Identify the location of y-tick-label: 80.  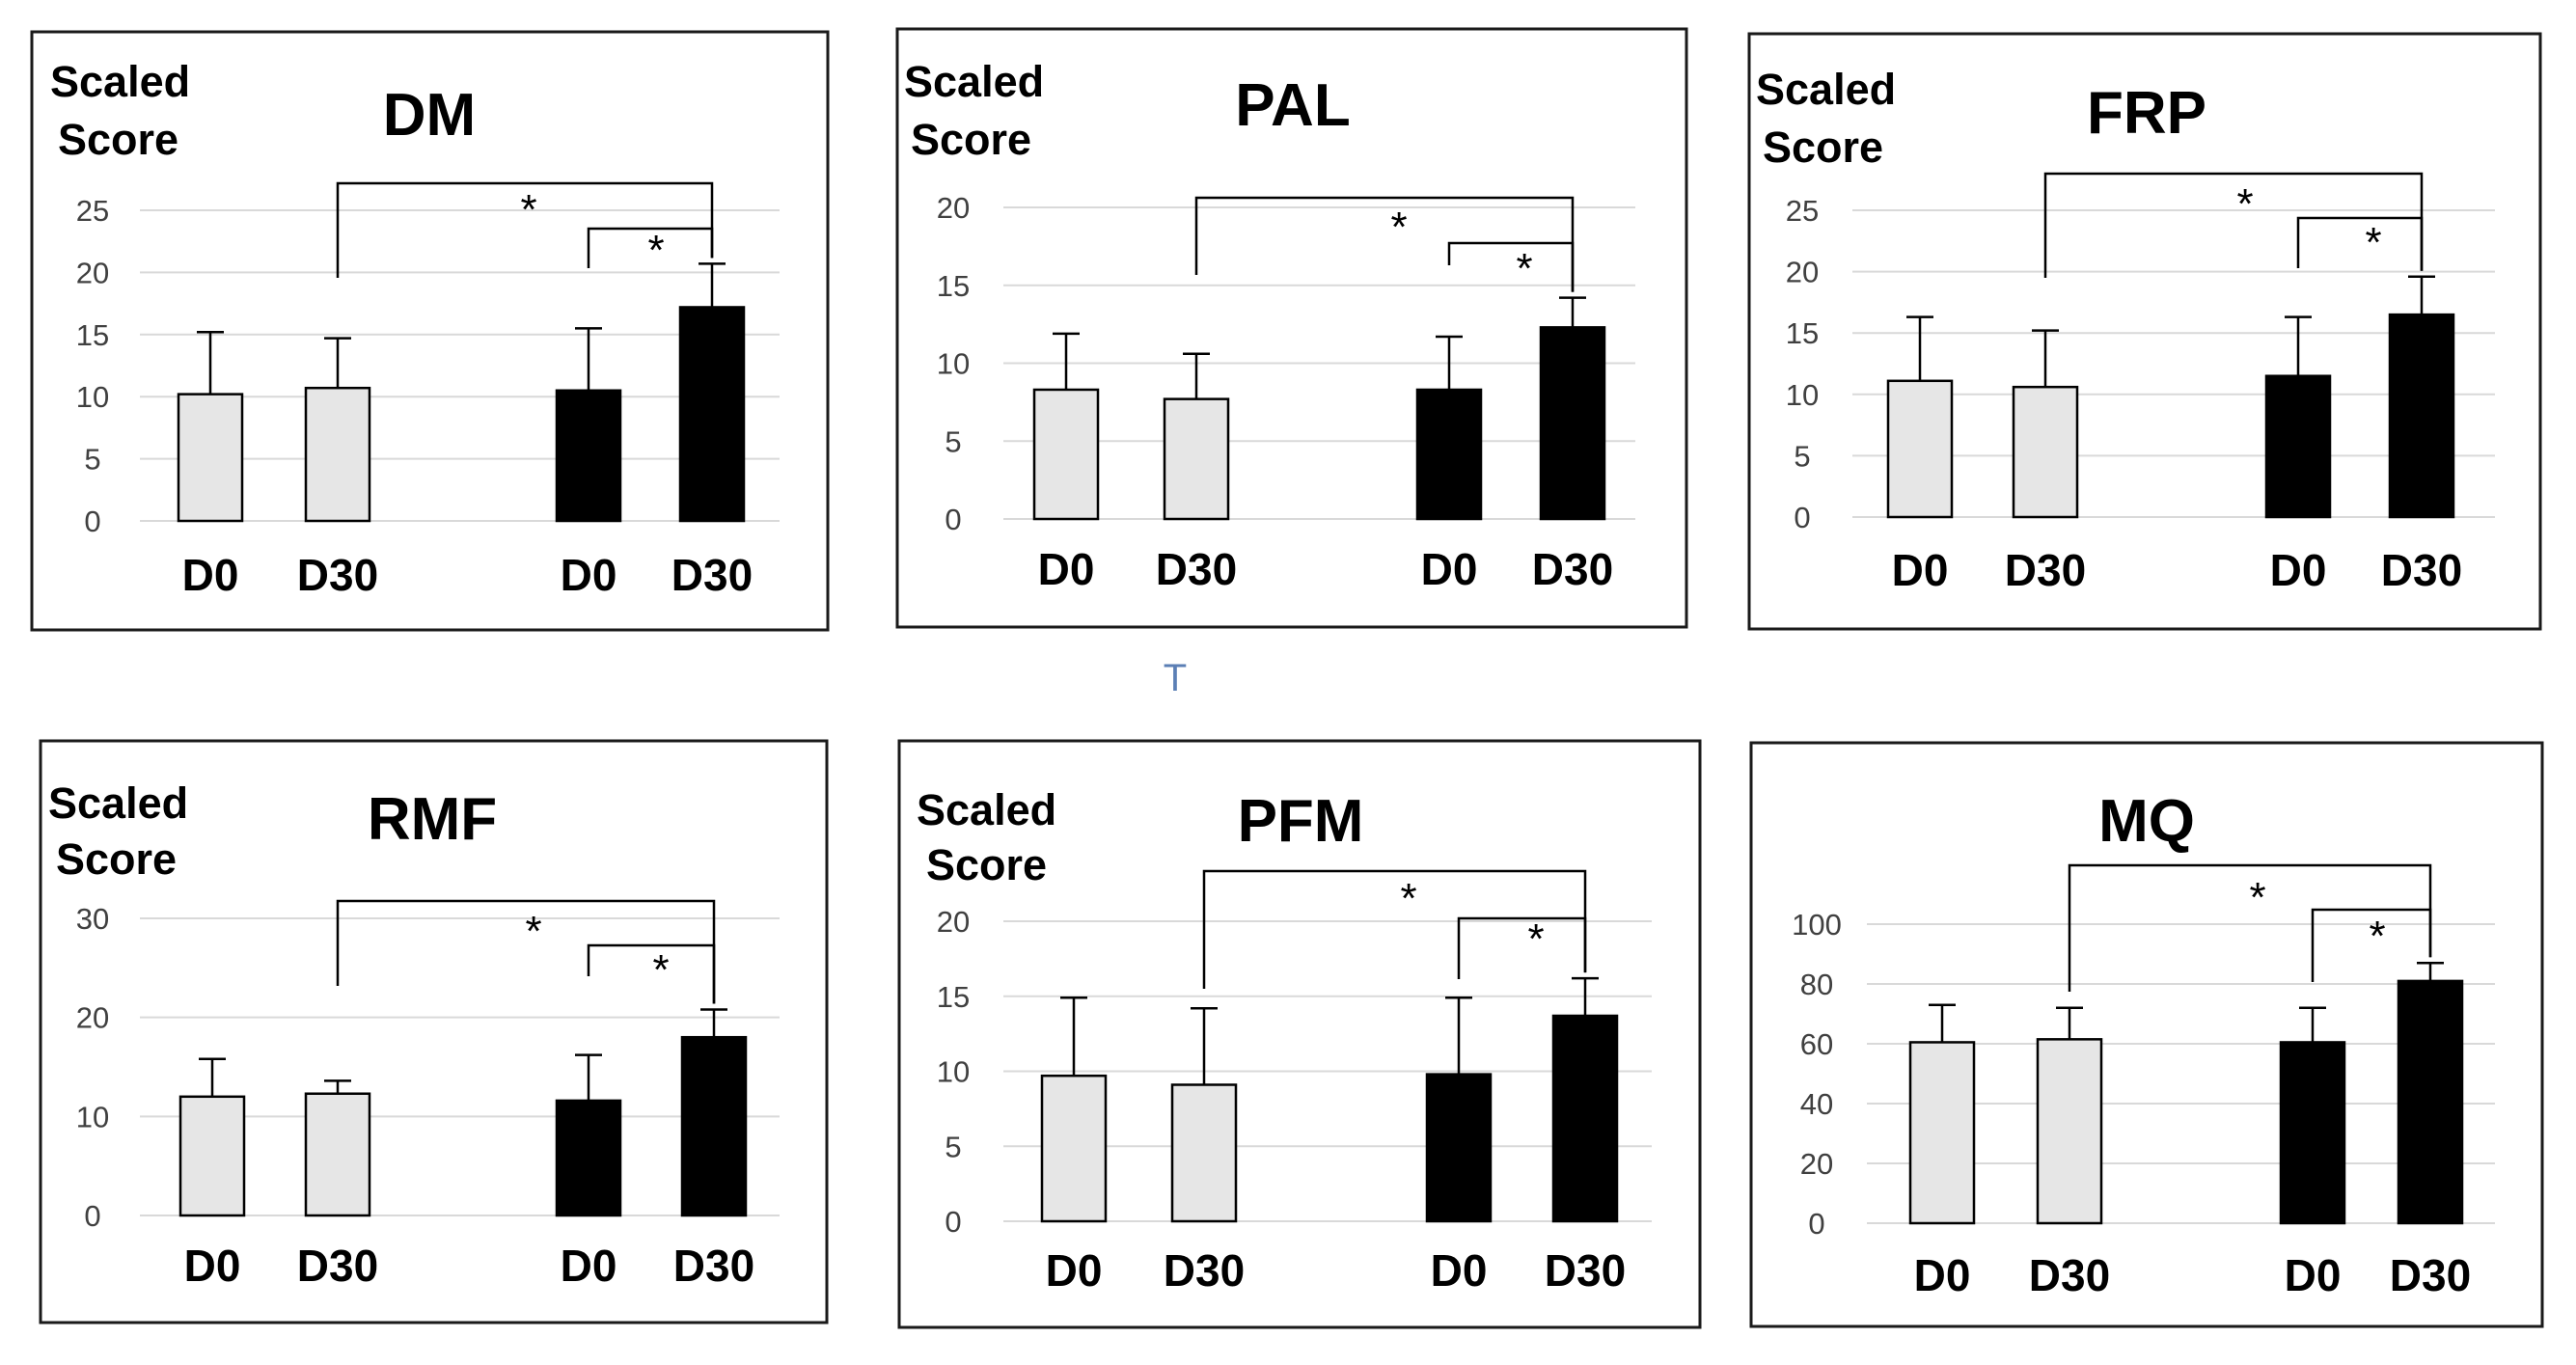
(1817, 985).